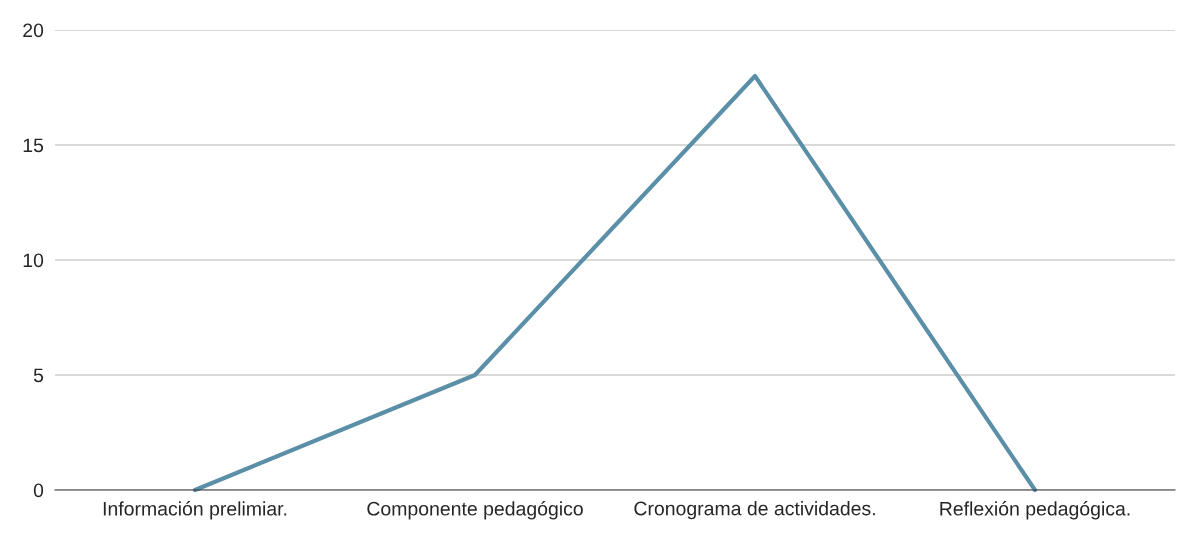  What do you see at coordinates (1035, 510) in the screenshot?
I see `x-tick-label: Reflexión pedagógica.` at bounding box center [1035, 510].